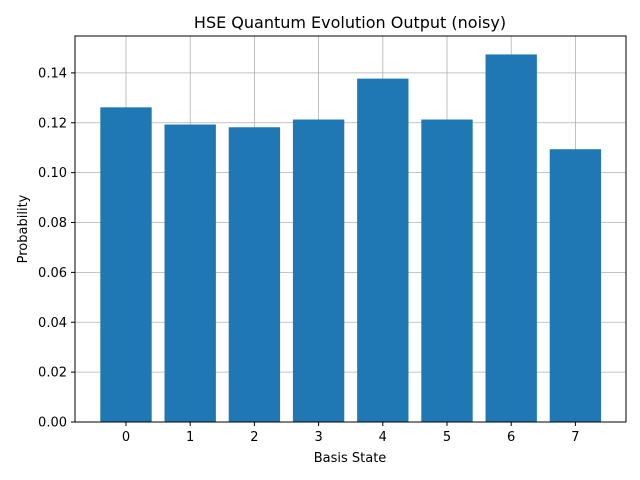 This screenshot has width=640, height=480. Describe the element at coordinates (23, 228) in the screenshot. I see `y-axis-label: Probability` at that location.